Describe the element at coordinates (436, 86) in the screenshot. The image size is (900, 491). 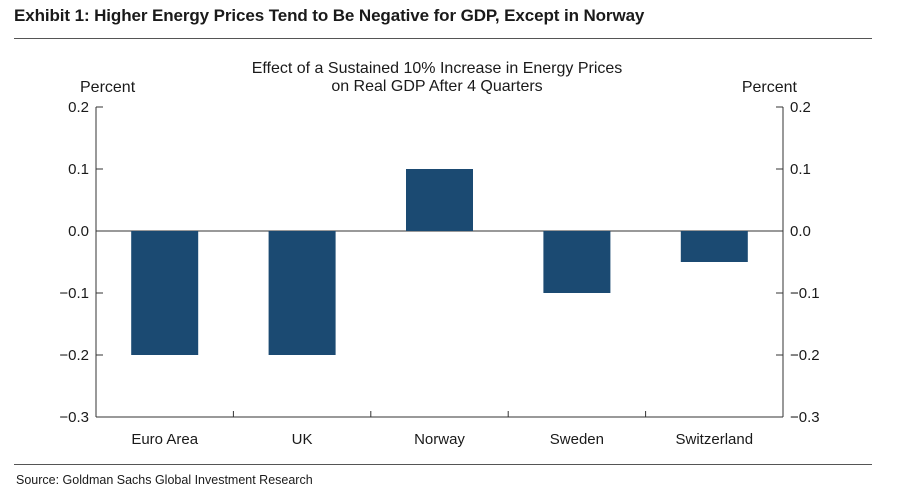
I see `chart-title-line-2: on Real GDP After 4 Quarters` at that location.